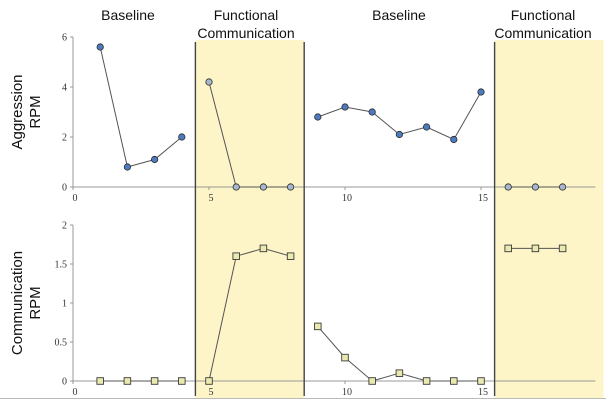 This screenshot has width=606, height=402. What do you see at coordinates (17, 111) in the screenshot?
I see `y-axis-title-0-line-0: Aggression` at bounding box center [17, 111].